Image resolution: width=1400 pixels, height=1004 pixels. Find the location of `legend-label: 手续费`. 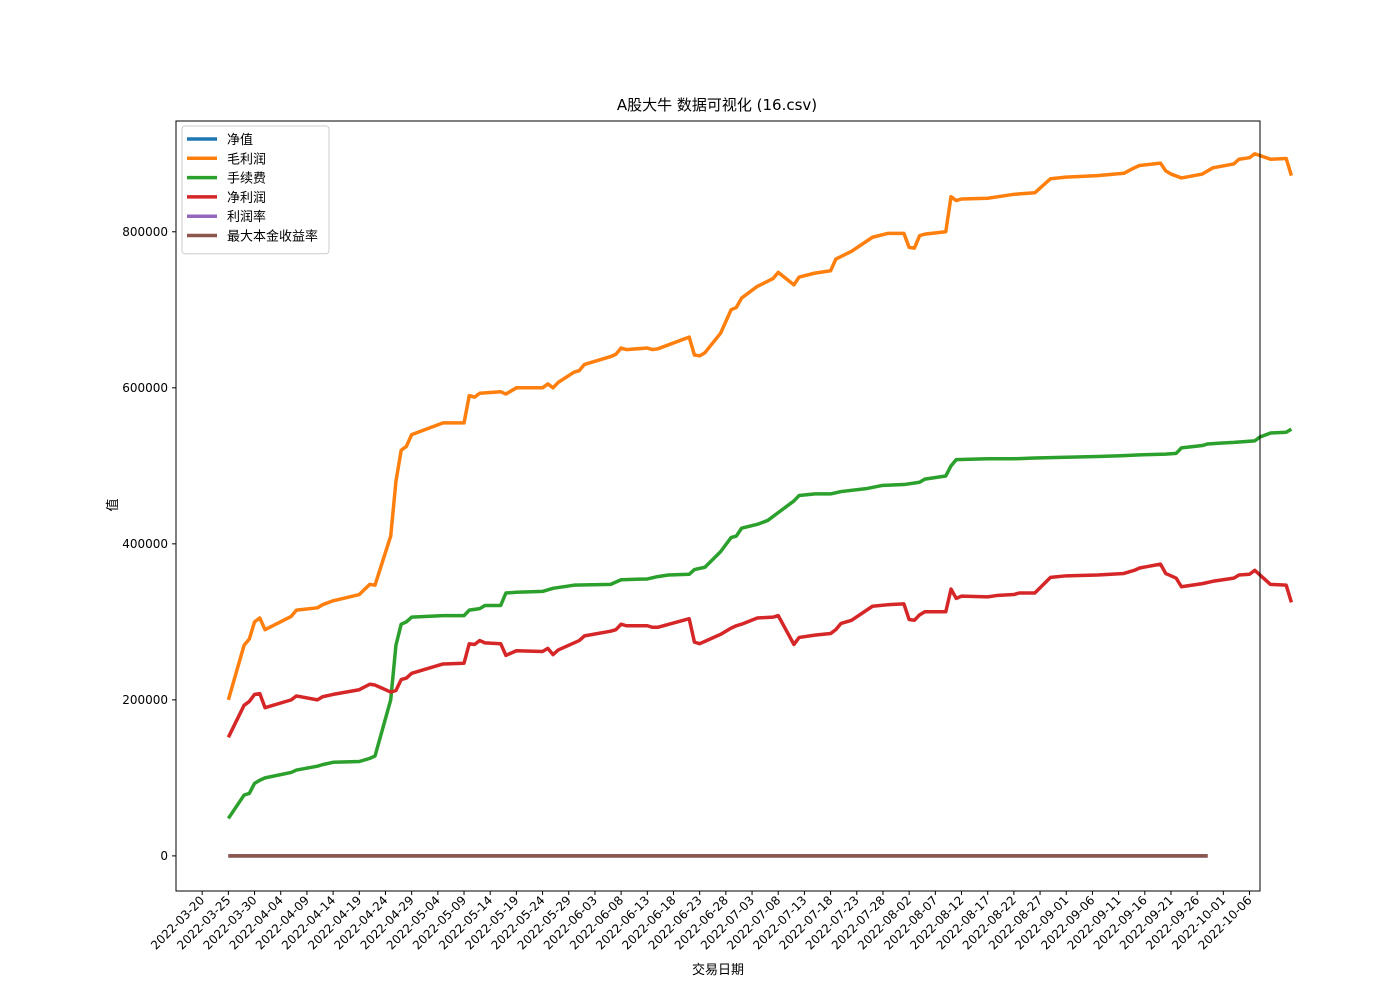

legend-label: 手续费 is located at coordinates (246, 179).